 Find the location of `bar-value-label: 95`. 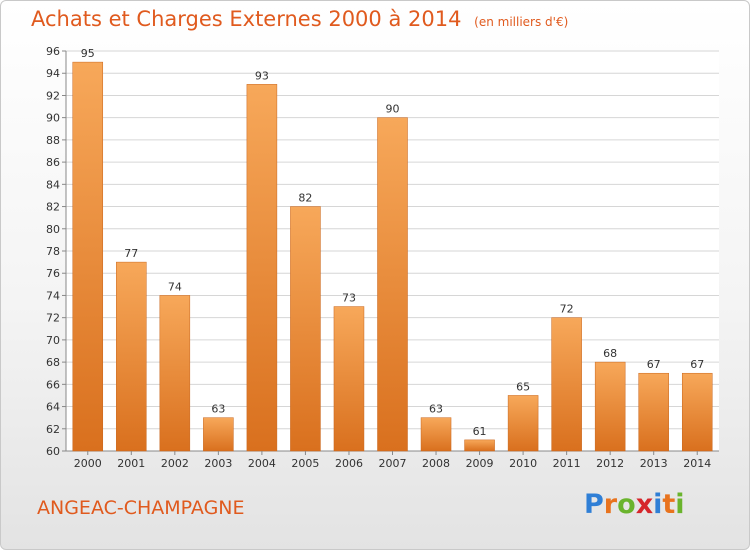

bar-value-label: 95 is located at coordinates (88, 53).